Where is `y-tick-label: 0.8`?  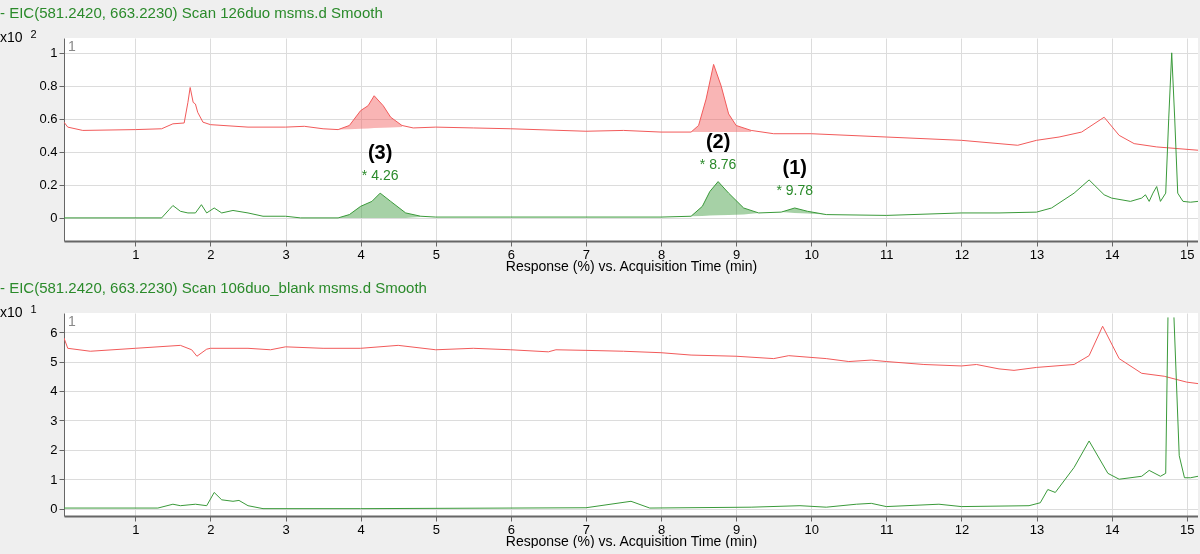
y-tick-label: 0.8 is located at coordinates (48, 86).